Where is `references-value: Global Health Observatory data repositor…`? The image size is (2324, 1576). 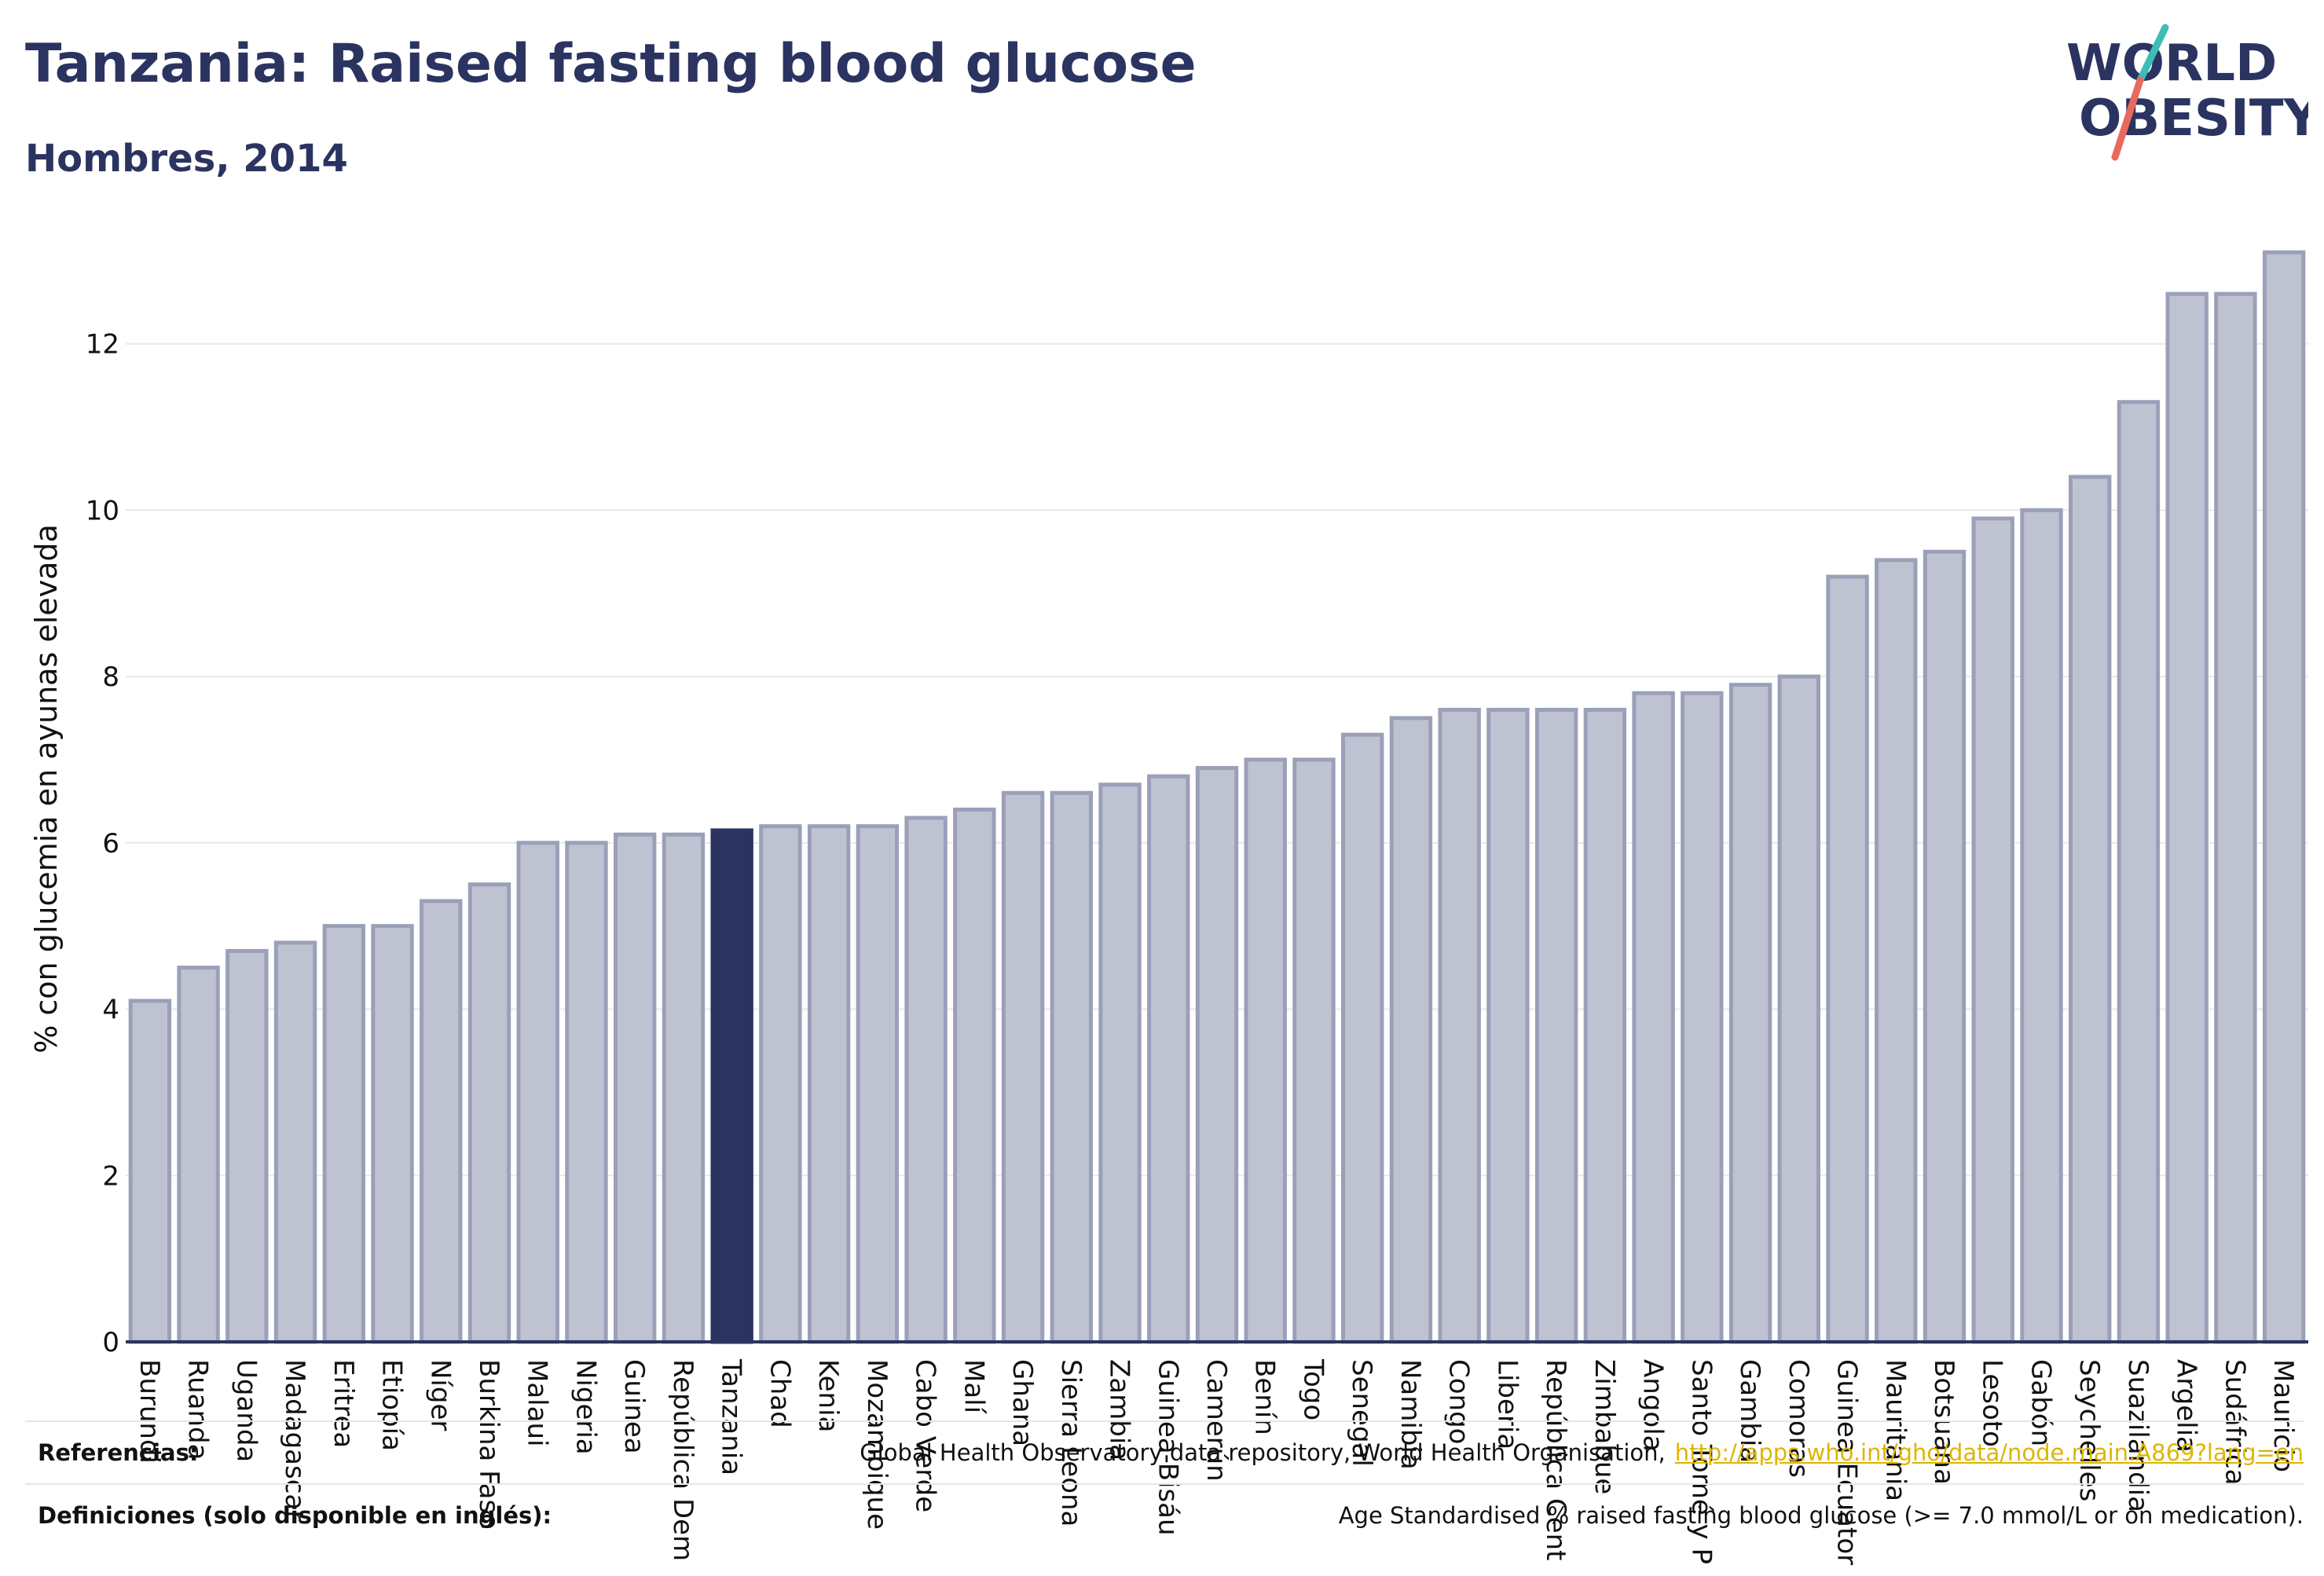
references-value: Global Health Observatory data repositor… is located at coordinates (1582, 1452).